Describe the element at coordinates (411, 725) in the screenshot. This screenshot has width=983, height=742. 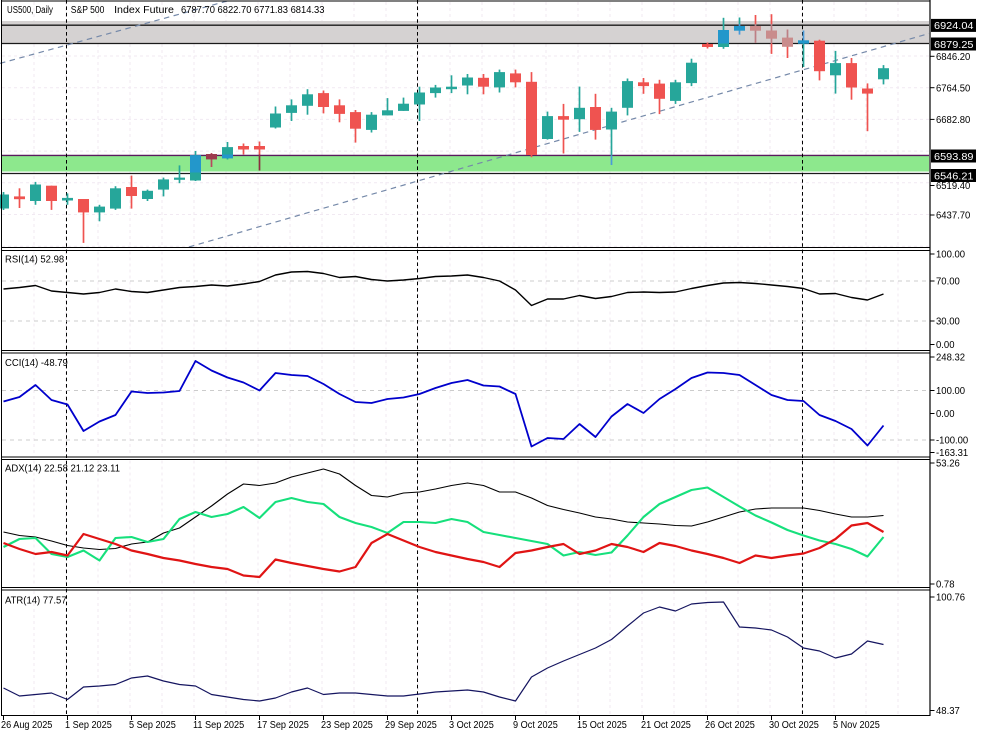
I see `svg-text: 29 Sep 2025` at that location.